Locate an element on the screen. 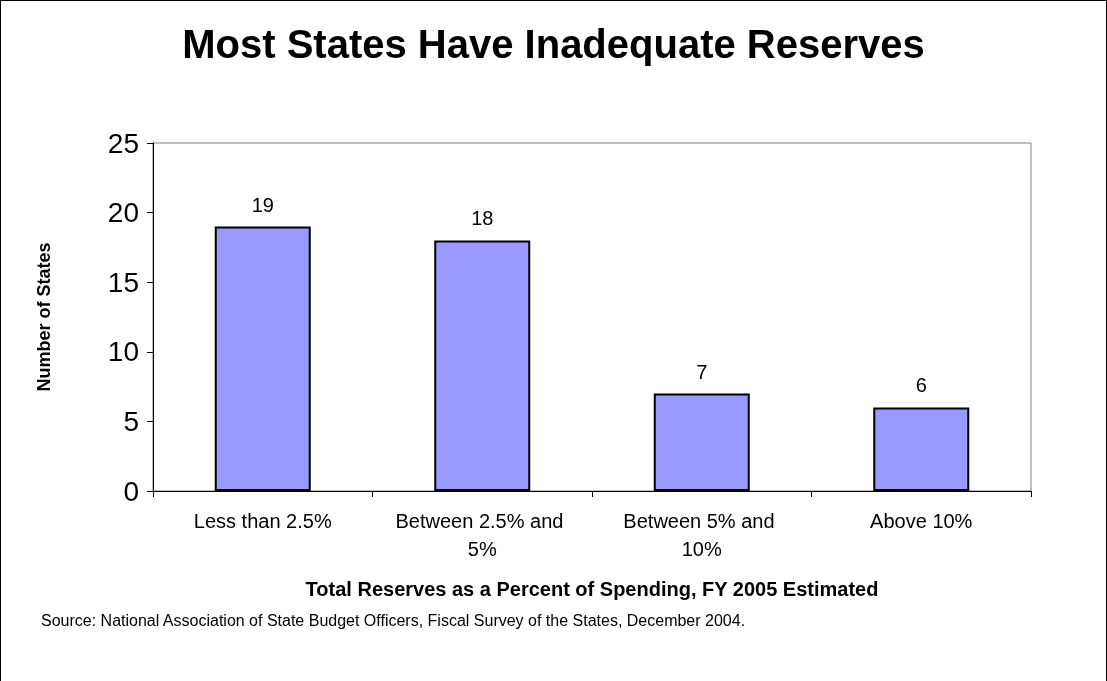  x-tick-label: Above 10% is located at coordinates (921, 521).